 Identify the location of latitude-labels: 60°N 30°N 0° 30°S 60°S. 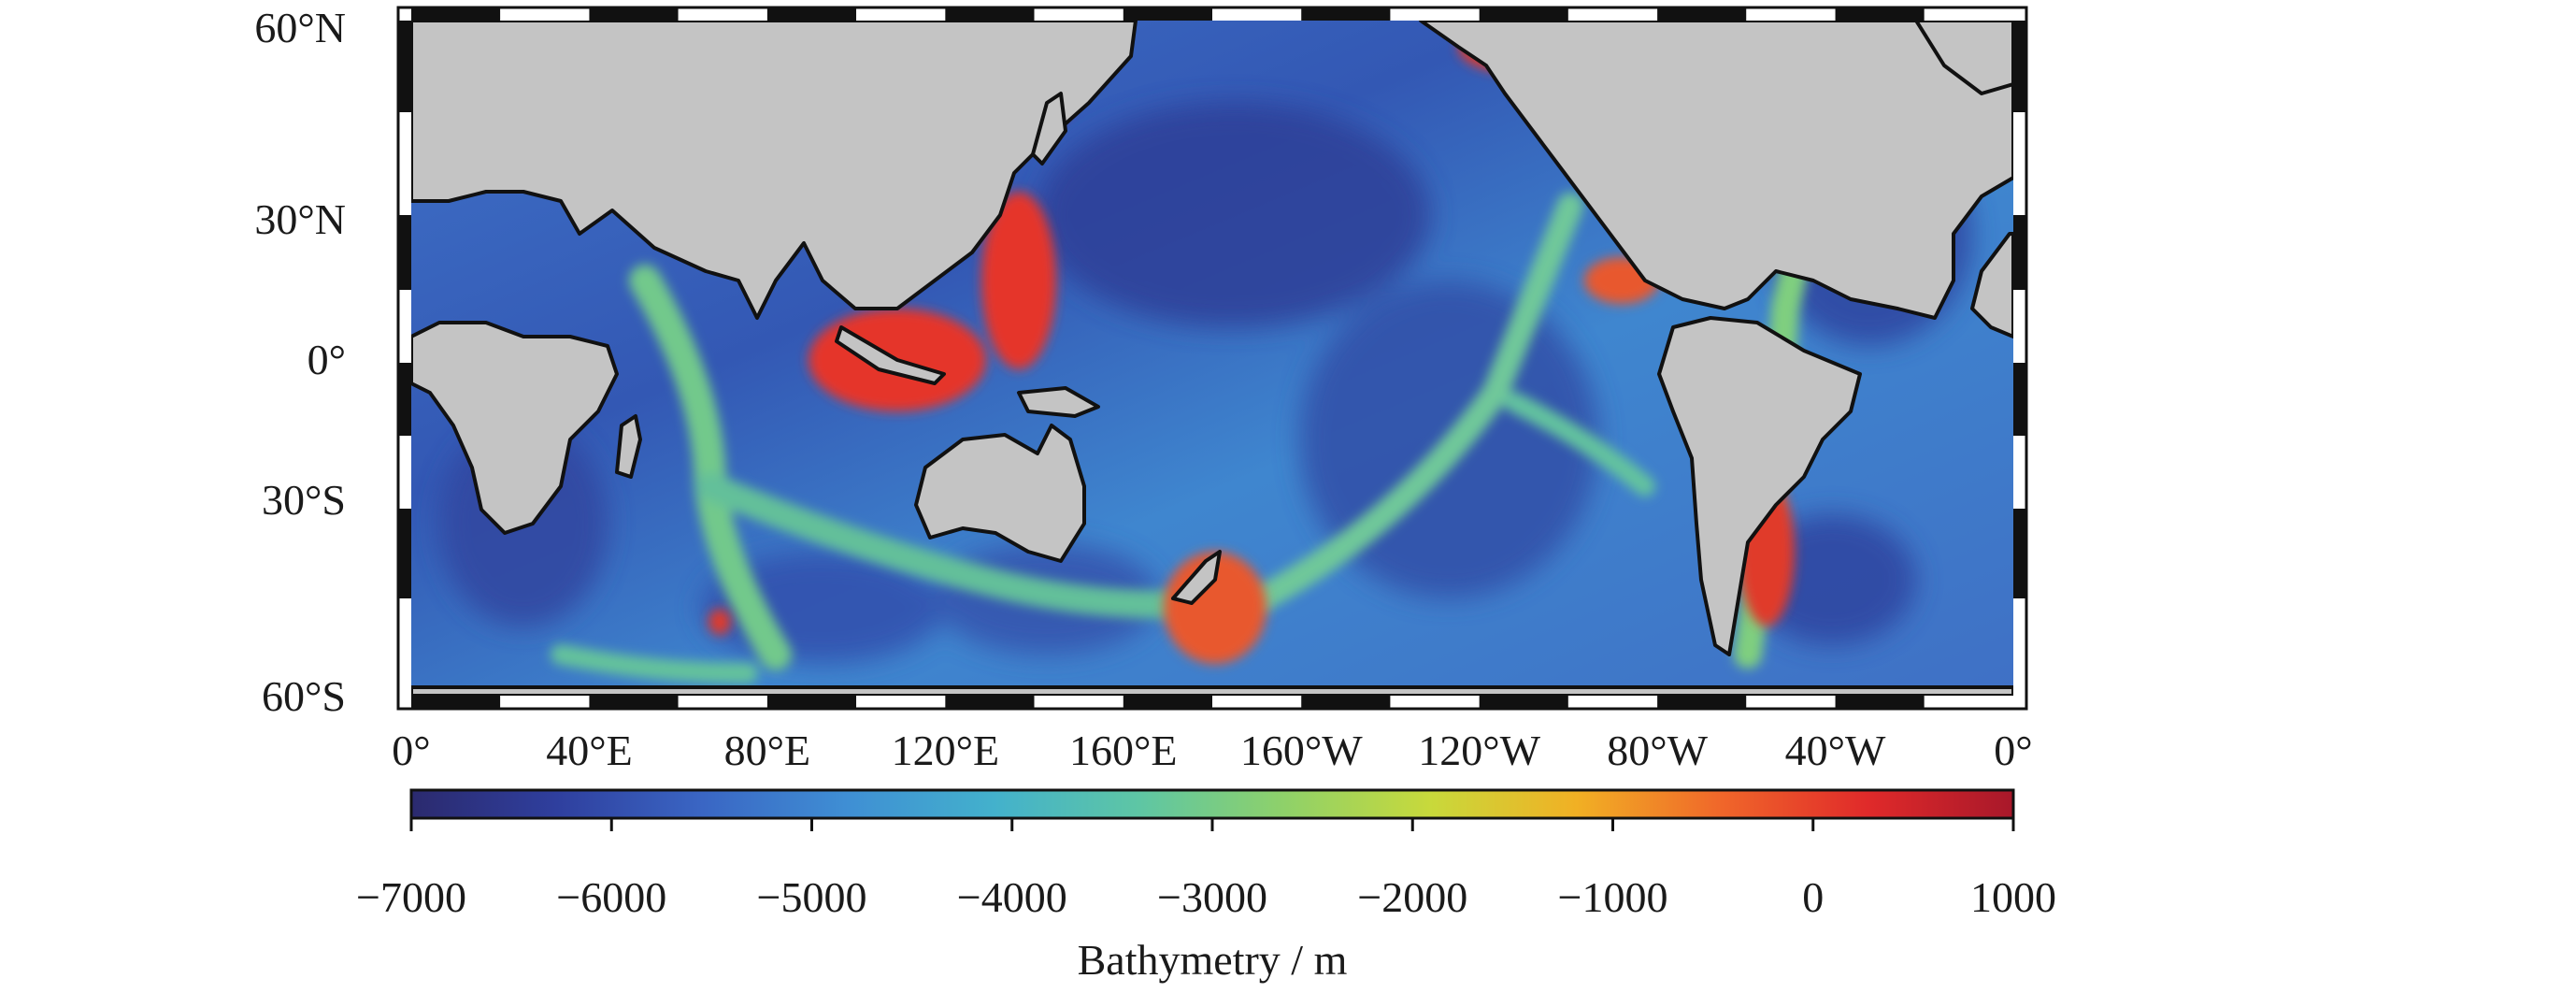
(300, 362).